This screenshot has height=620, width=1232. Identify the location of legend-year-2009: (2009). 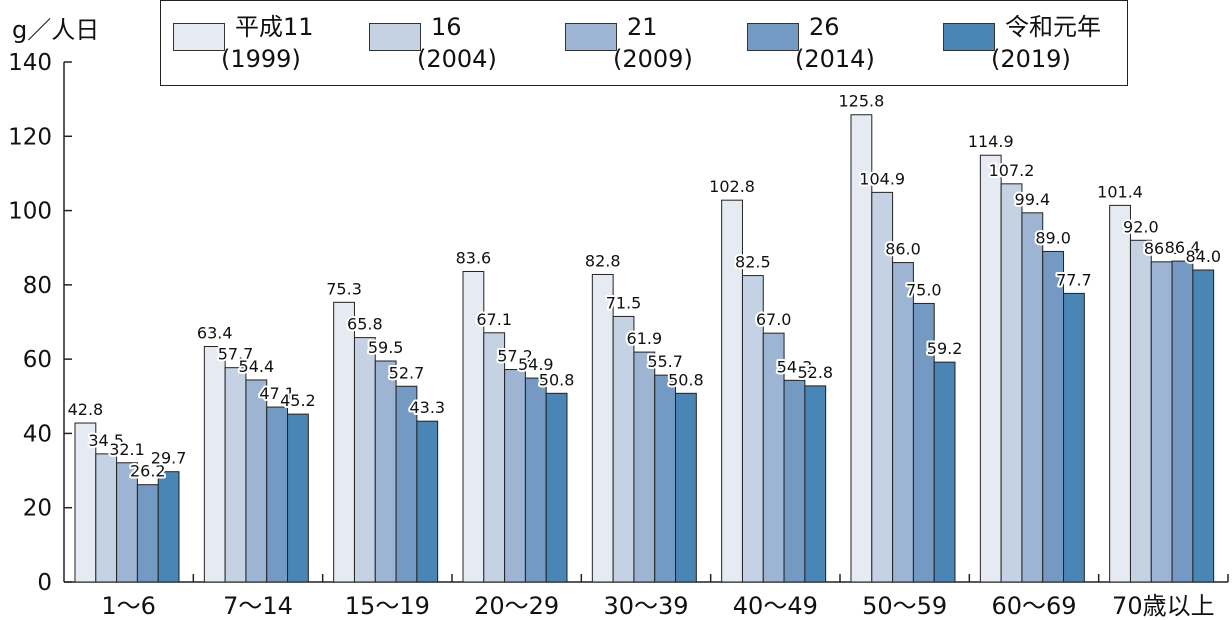
(653, 59).